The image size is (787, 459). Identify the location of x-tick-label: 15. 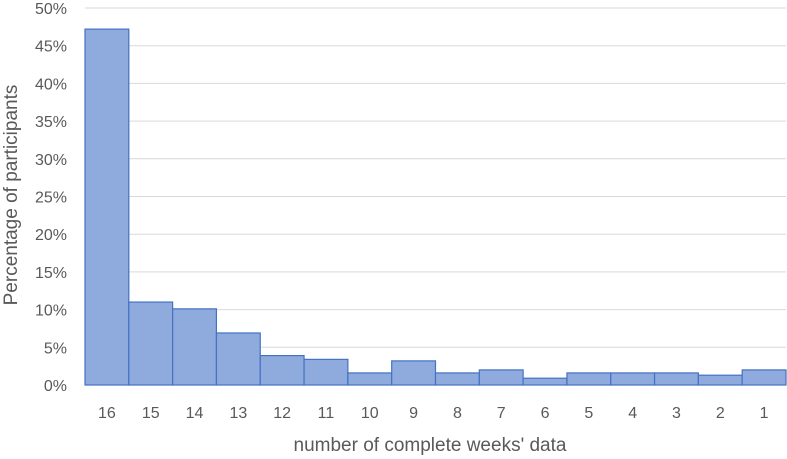
(151, 413).